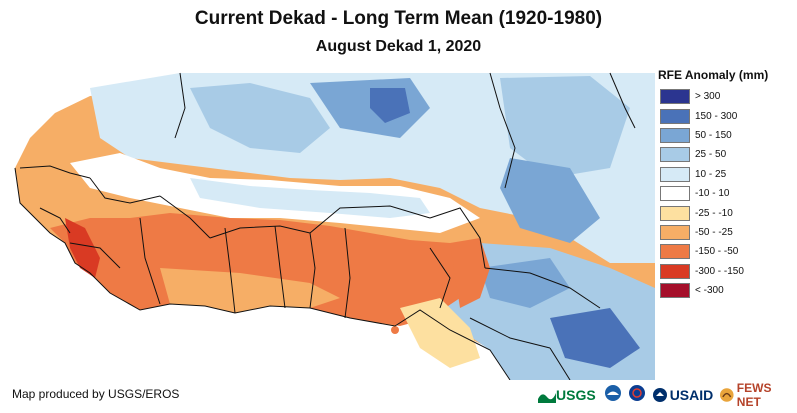 The image size is (797, 413). I want to click on legend-item: -150 - -50, so click(725, 251).